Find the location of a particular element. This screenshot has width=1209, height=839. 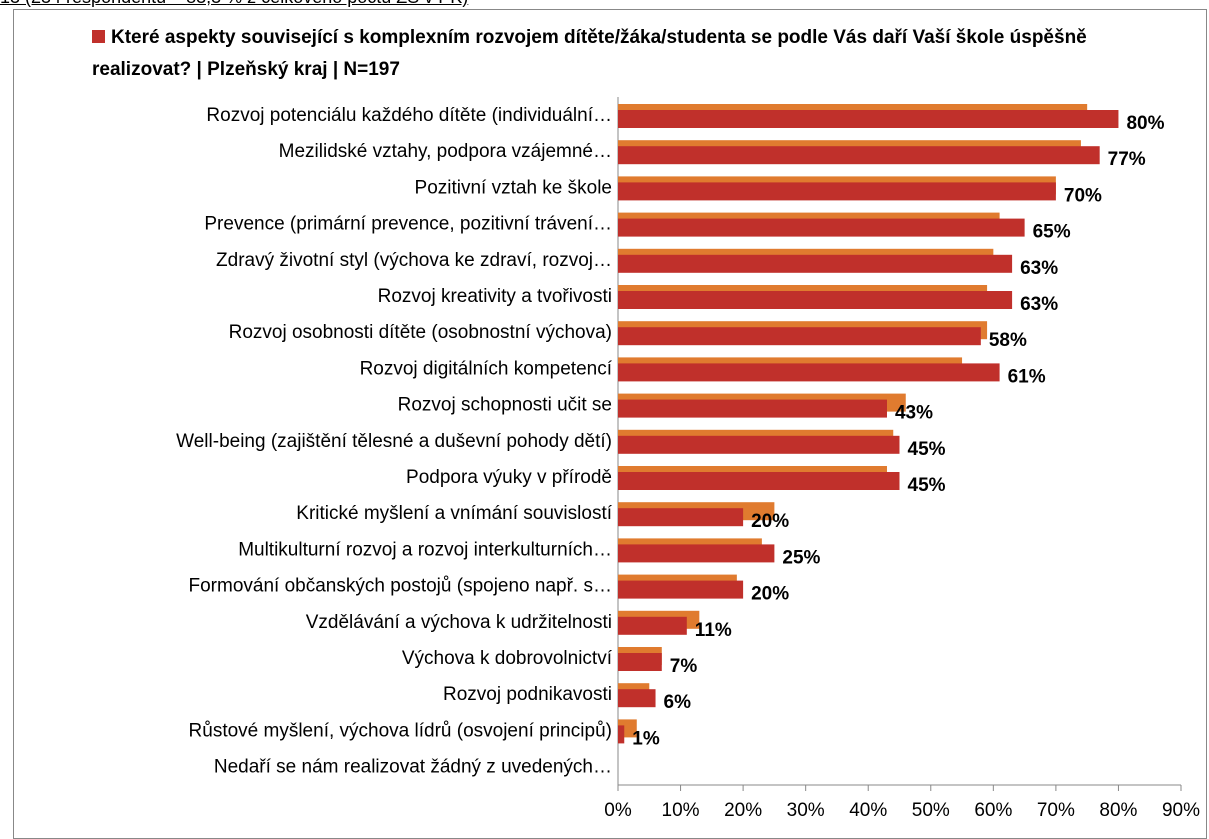

y-tick-label: Výchova k dobrovolnictví is located at coordinates (507, 658).